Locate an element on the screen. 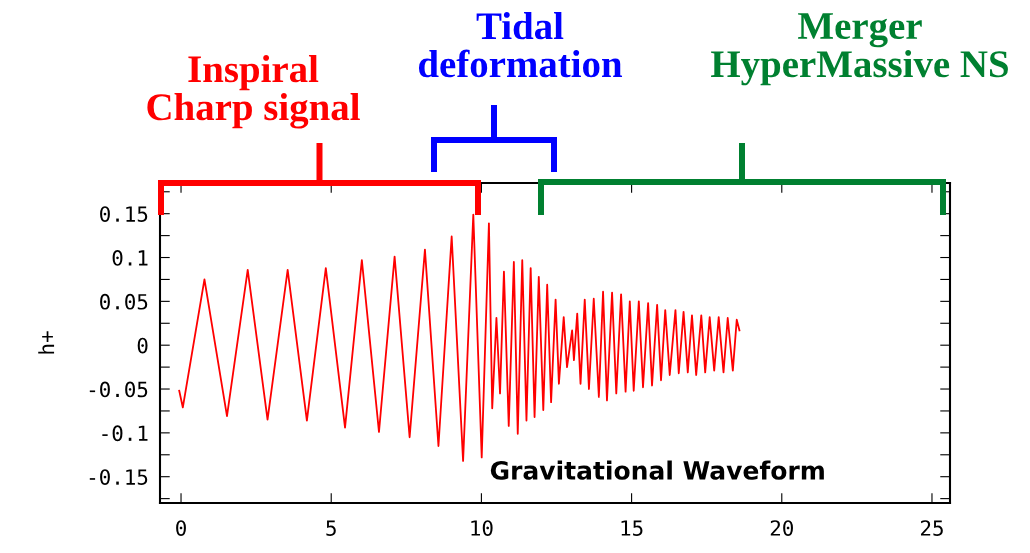 The width and height of the screenshot is (1030, 553). x-tick-label: 10 is located at coordinates (482, 528).